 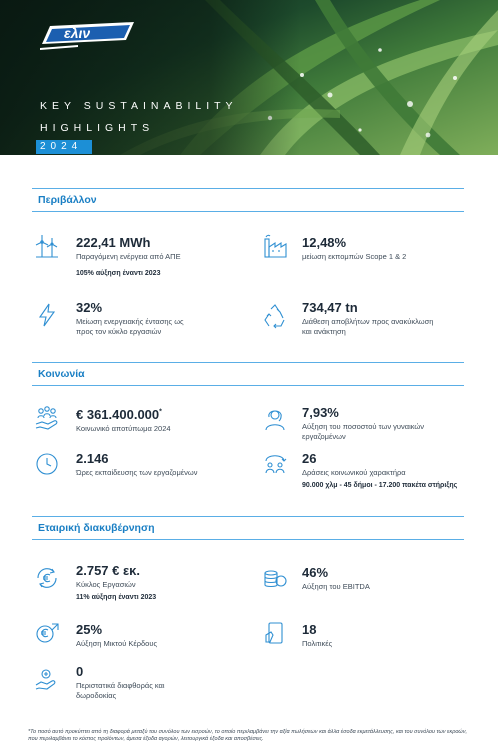 I want to click on handshake-icon, so click(x=47, y=680).